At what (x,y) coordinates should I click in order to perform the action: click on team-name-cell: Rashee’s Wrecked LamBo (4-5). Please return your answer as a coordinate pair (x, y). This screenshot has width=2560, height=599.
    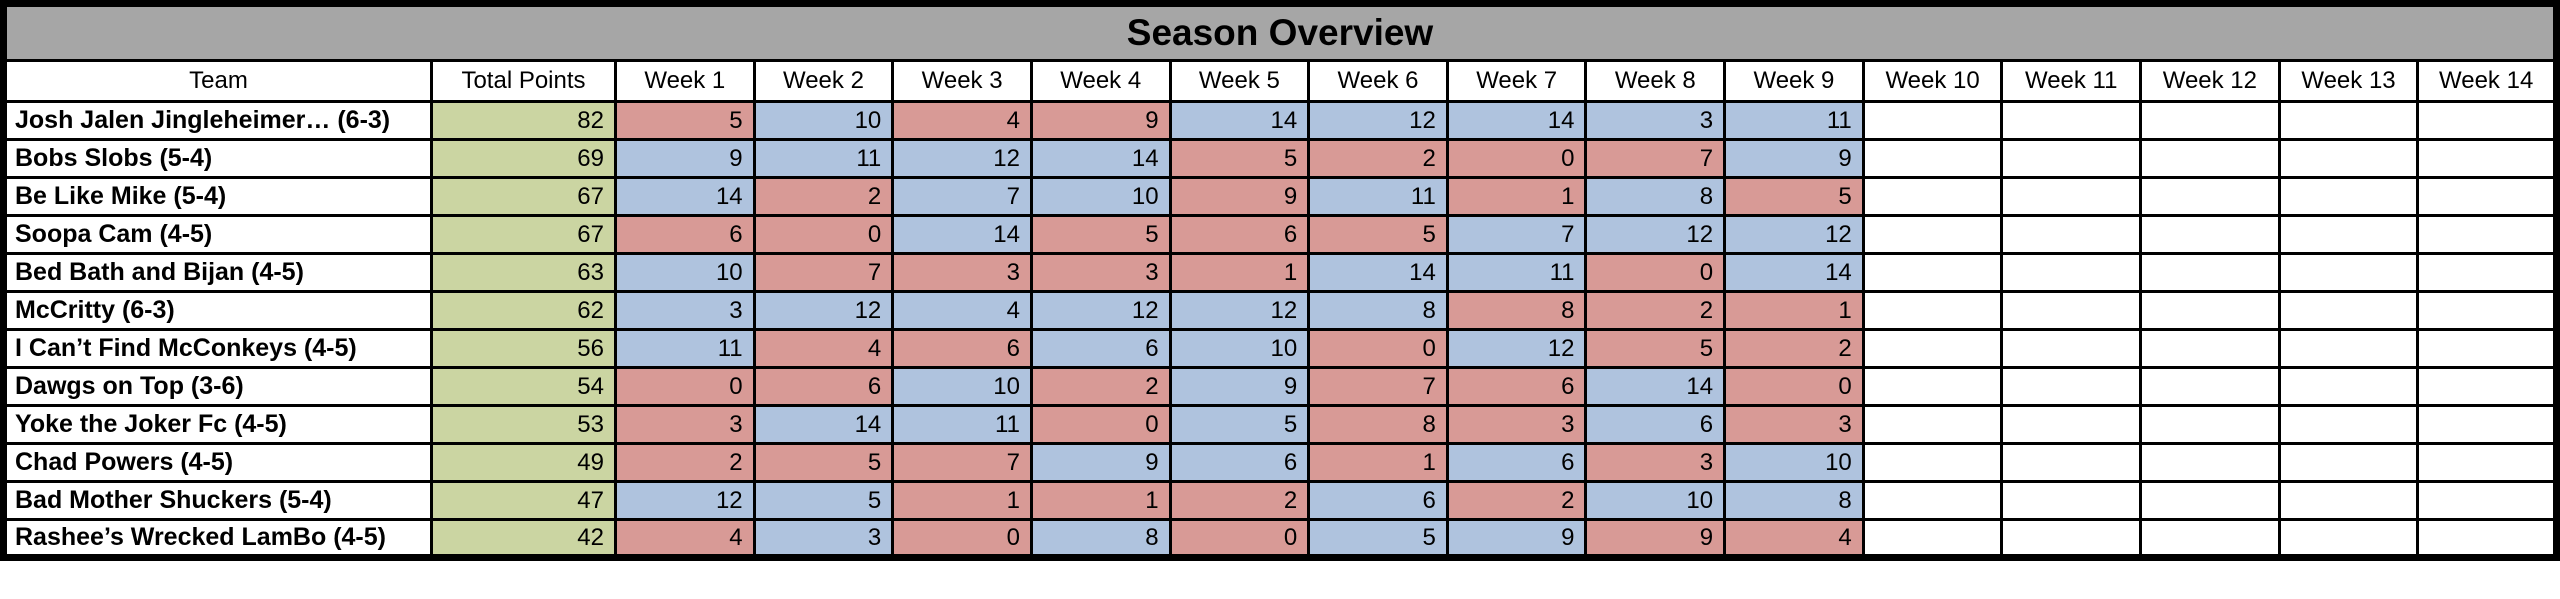
    Looking at the image, I should click on (217, 538).